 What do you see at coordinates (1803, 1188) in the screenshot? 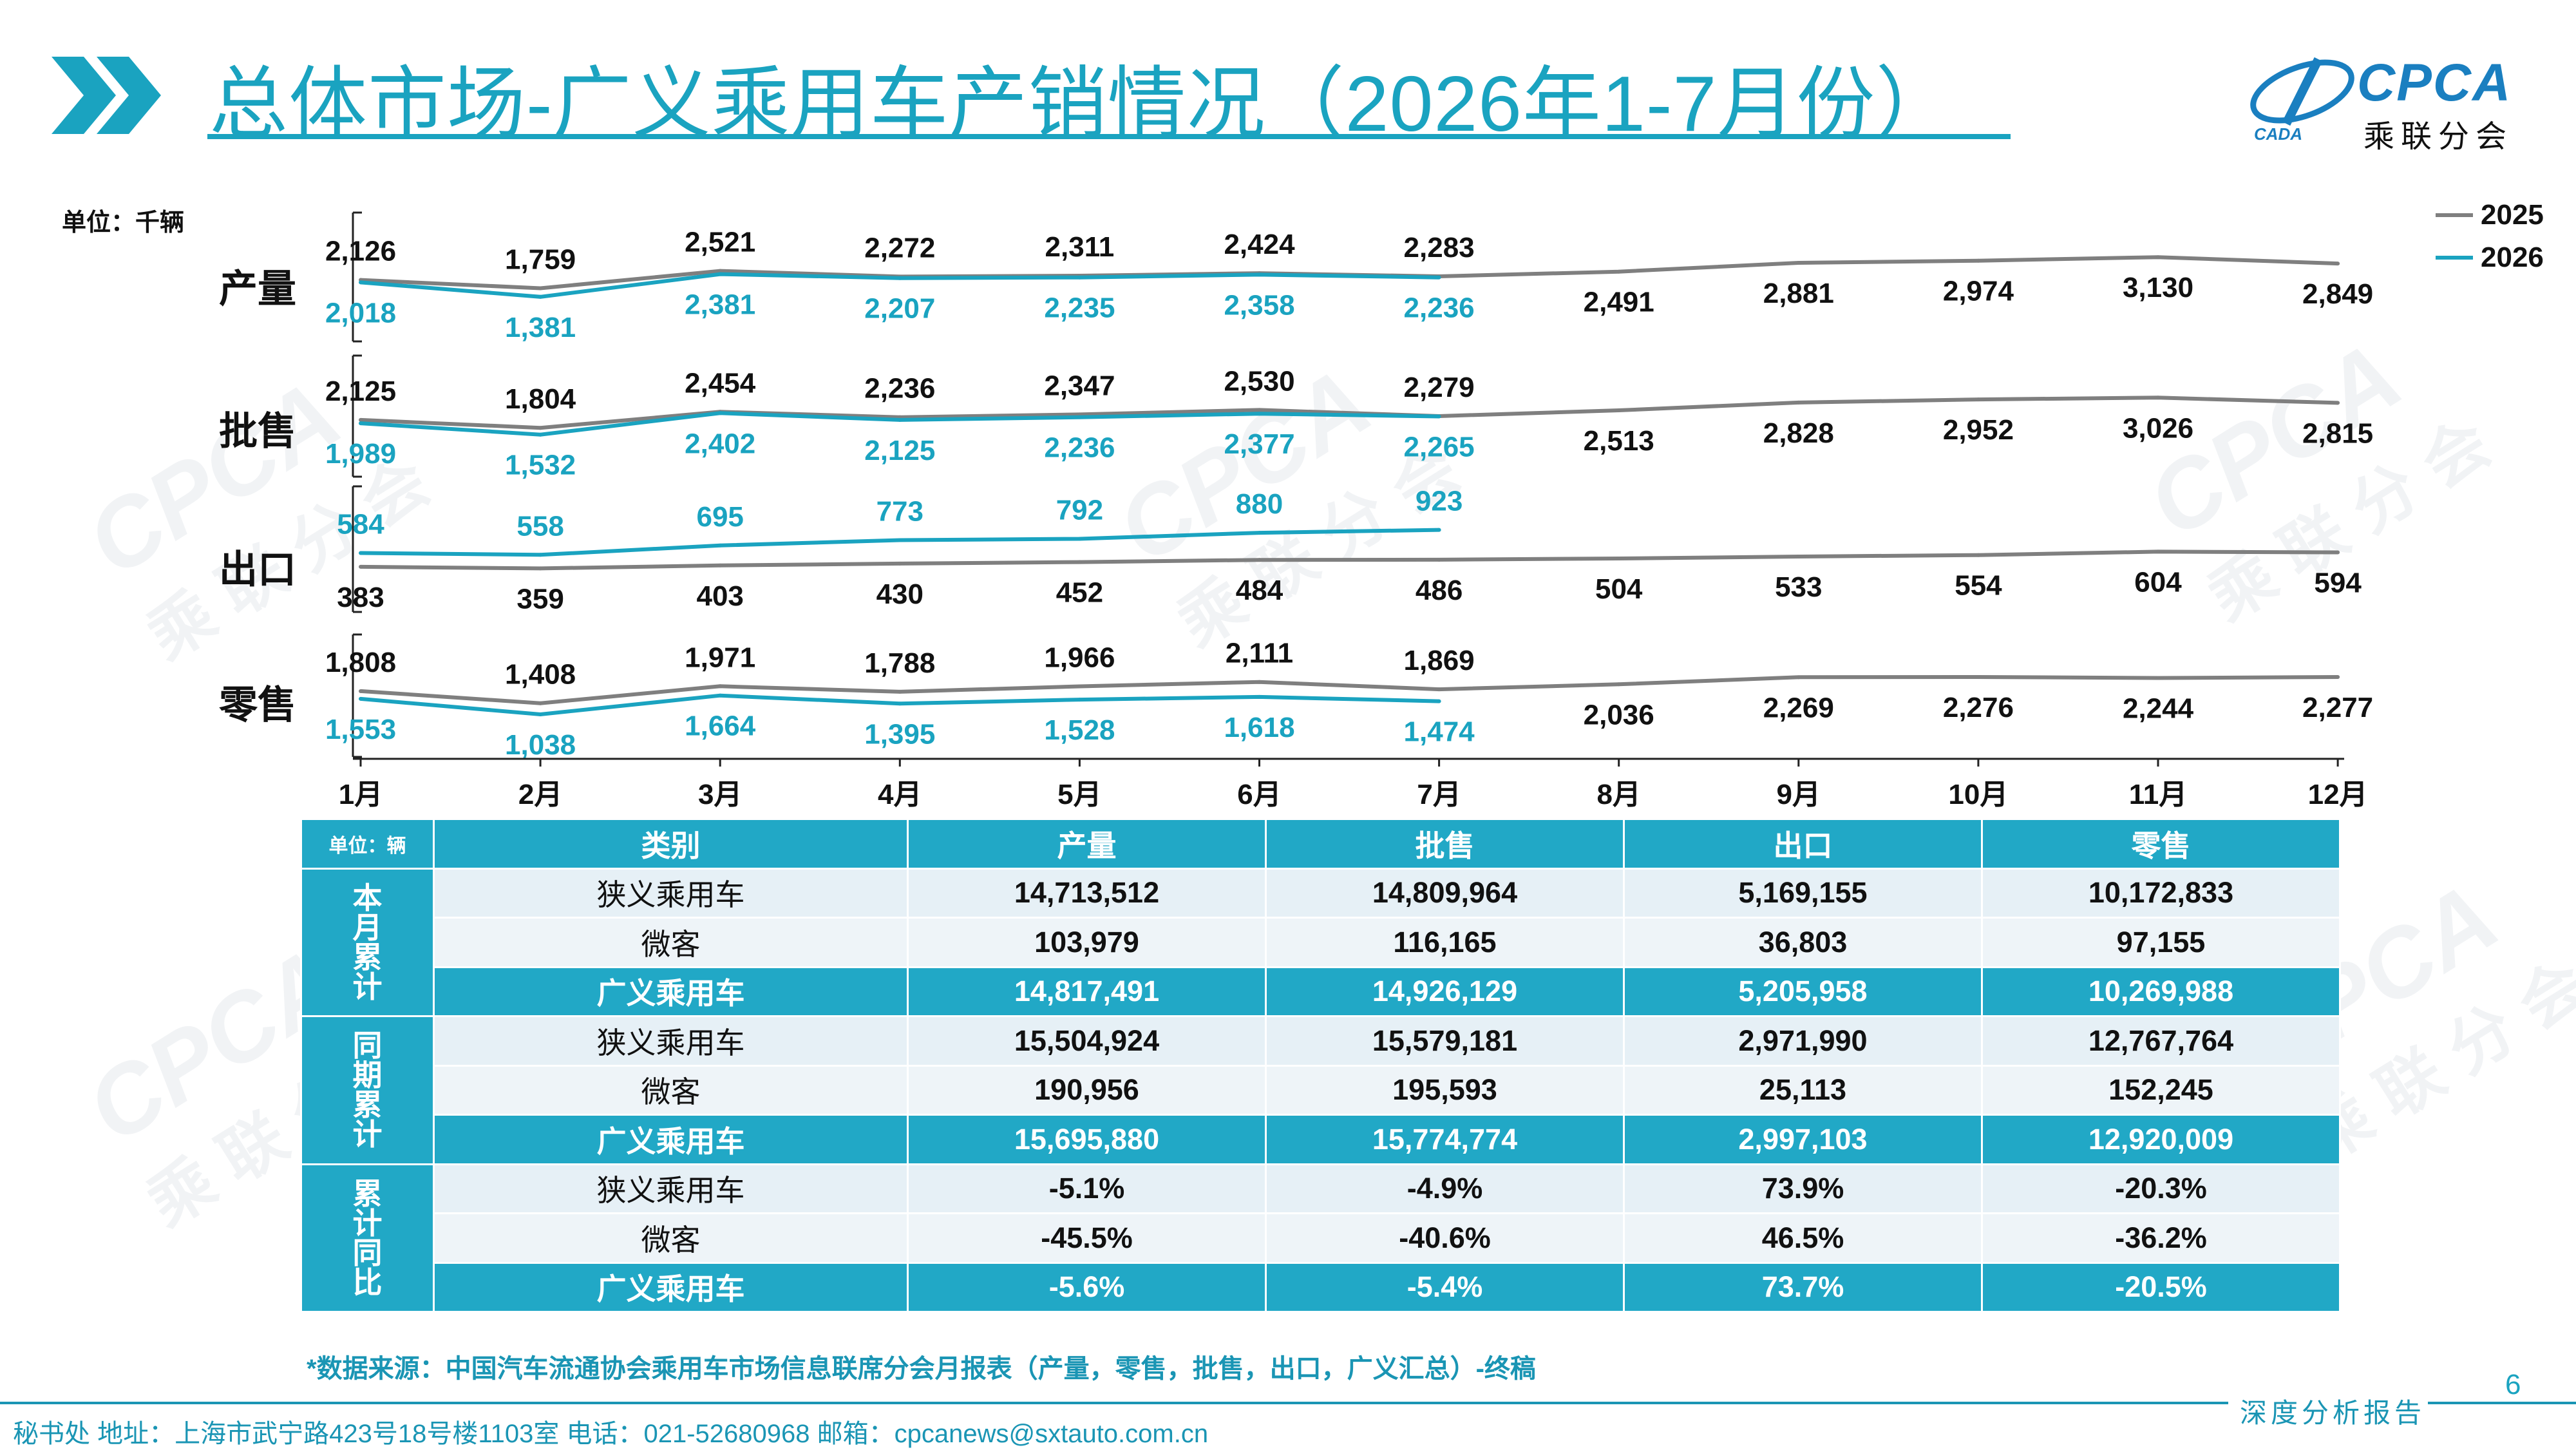
I see `table-cell: 73.9%` at bounding box center [1803, 1188].